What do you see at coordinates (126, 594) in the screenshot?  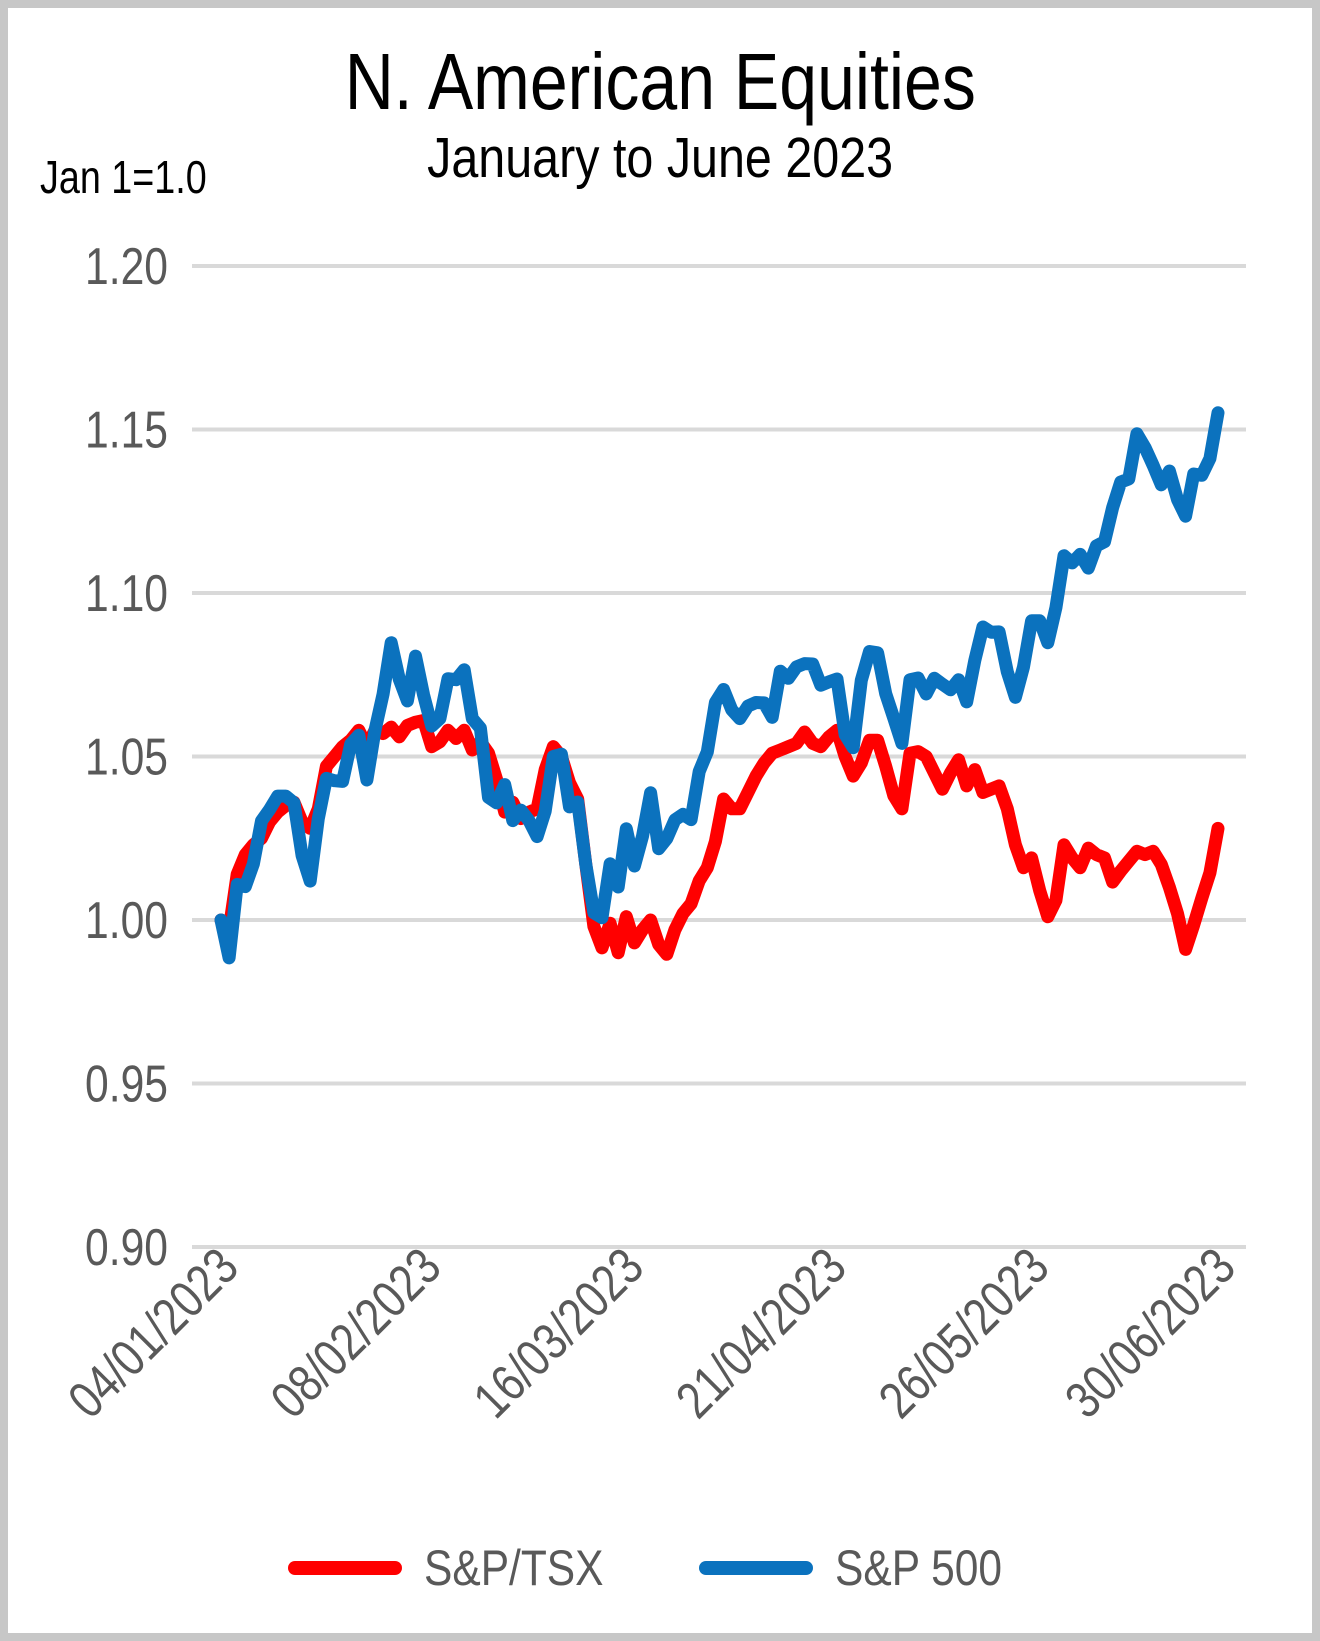 I see `y-tick-label-1.10: 1.10` at bounding box center [126, 594].